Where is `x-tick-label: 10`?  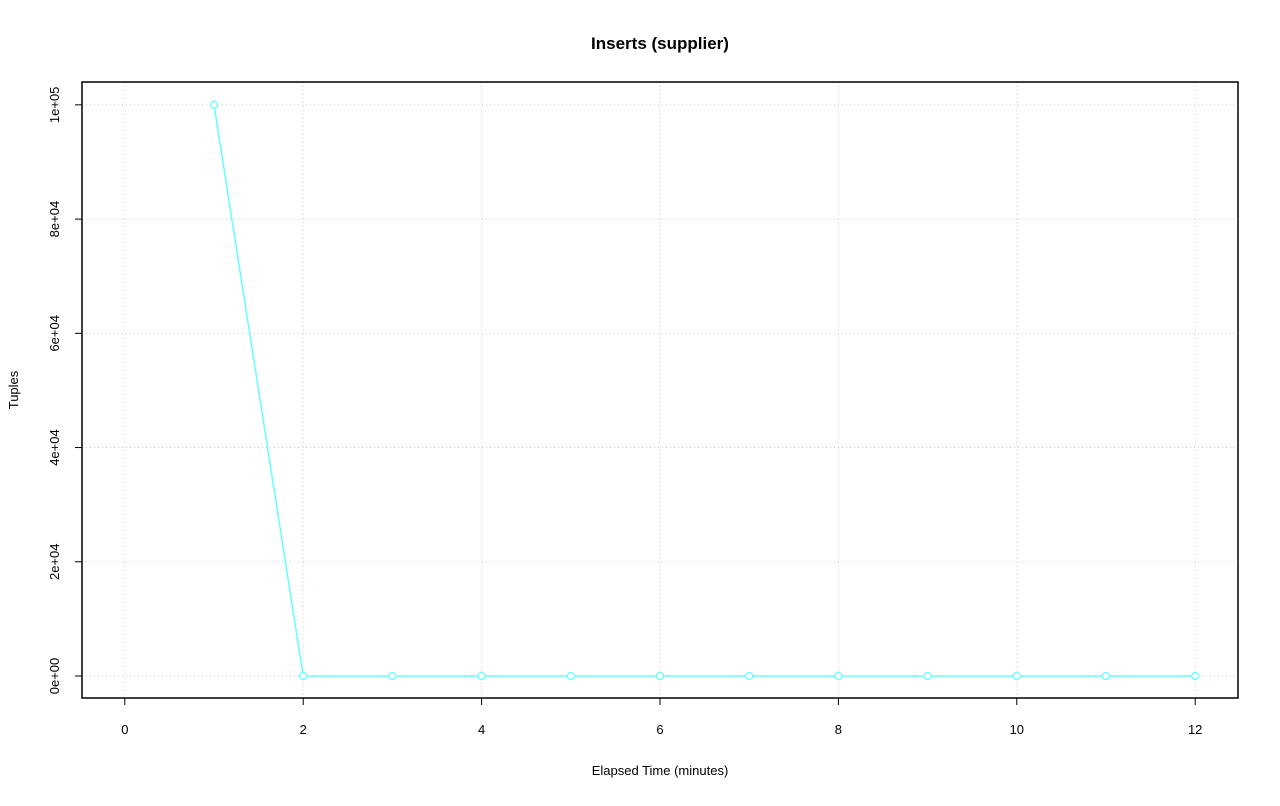 x-tick-label: 10 is located at coordinates (1017, 729).